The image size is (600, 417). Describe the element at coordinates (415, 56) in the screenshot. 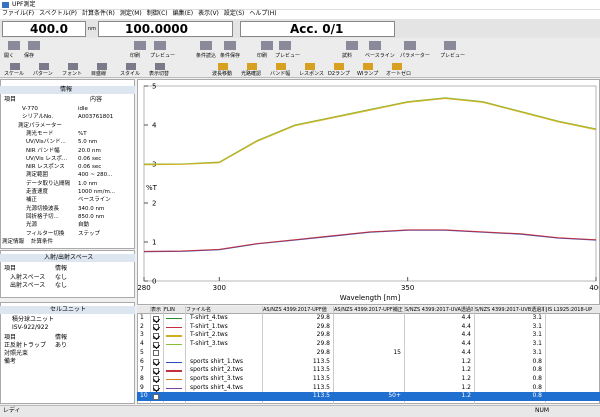

I see `toolbar-button-label: パラメーター` at that location.